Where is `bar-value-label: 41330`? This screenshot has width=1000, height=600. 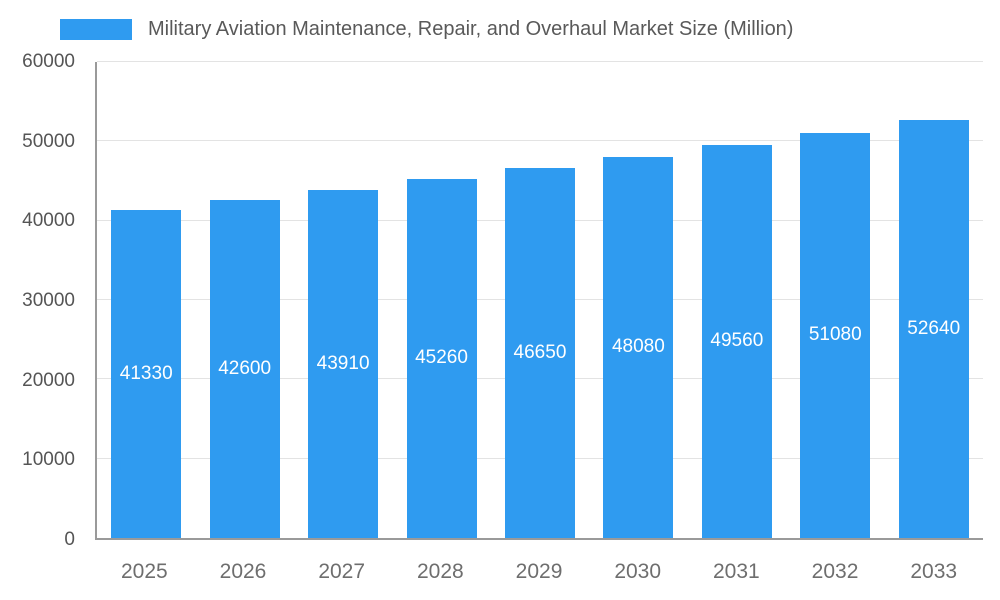 bar-value-label: 41330 is located at coordinates (146, 374).